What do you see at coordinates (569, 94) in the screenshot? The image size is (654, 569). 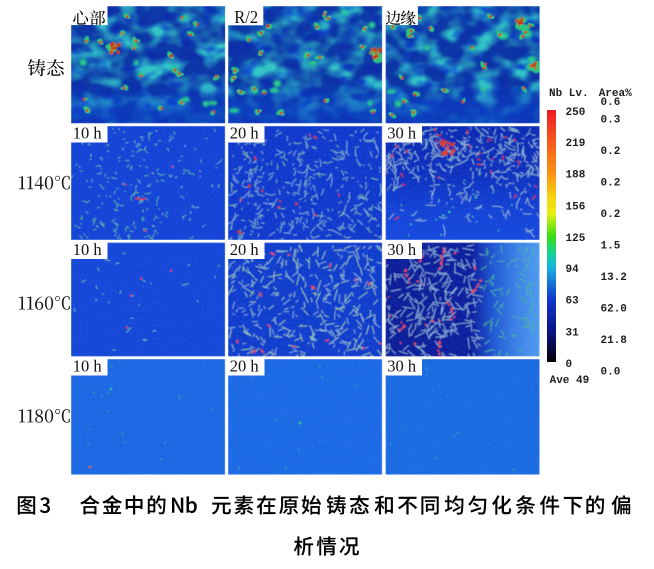 I see `svg-text: Nb Lv.` at bounding box center [569, 94].